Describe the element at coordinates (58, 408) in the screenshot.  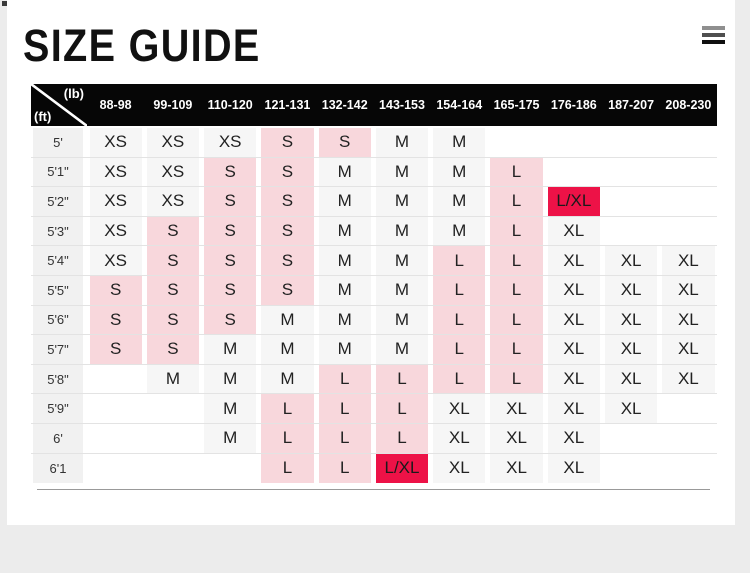
I see `height-row-label: 5'9"` at that location.